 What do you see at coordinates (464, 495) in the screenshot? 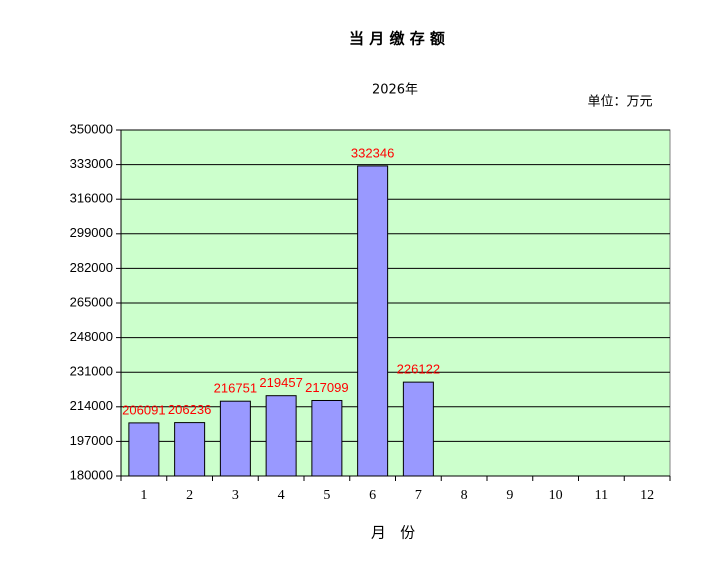
I see `x-tick-label: 8` at bounding box center [464, 495].